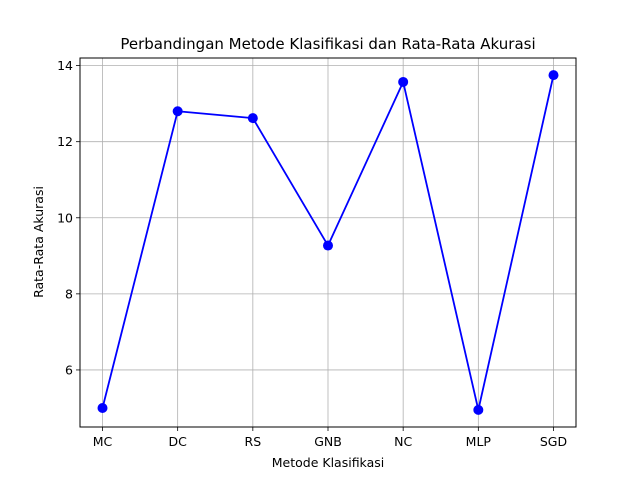 The width and height of the screenshot is (640, 480). I want to click on x-tick-label: GNB, so click(328, 441).